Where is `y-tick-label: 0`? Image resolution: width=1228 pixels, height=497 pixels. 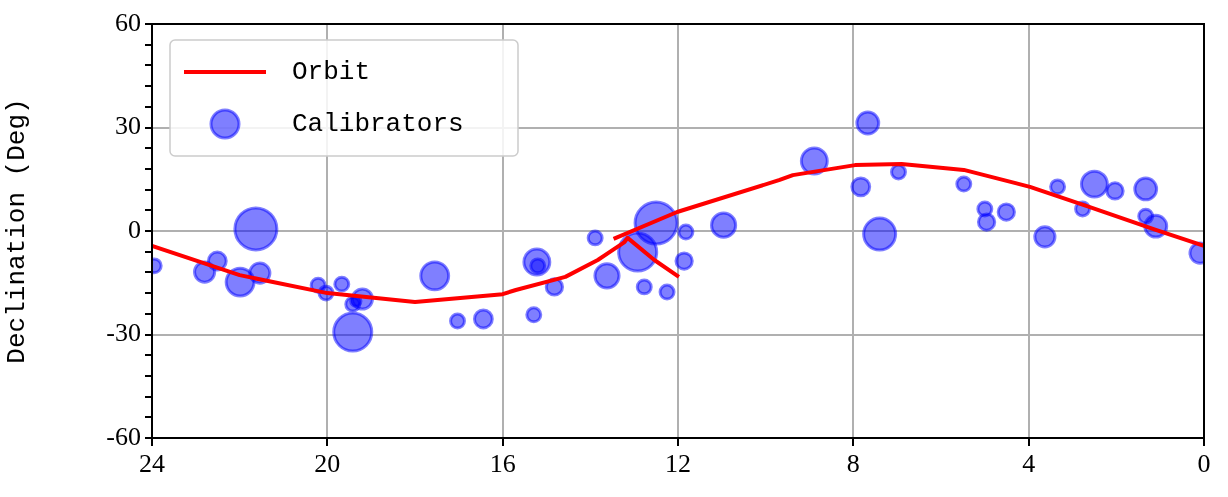 y-tick-label: 0 is located at coordinates (134, 229).